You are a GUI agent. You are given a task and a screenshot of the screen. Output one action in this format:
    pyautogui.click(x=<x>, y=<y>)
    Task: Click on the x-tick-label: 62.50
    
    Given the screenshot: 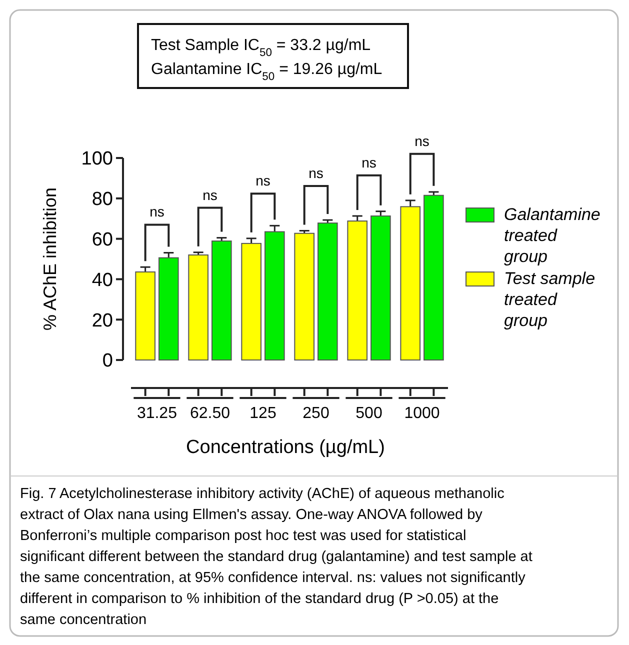 What is the action you would take?
    pyautogui.click(x=210, y=413)
    